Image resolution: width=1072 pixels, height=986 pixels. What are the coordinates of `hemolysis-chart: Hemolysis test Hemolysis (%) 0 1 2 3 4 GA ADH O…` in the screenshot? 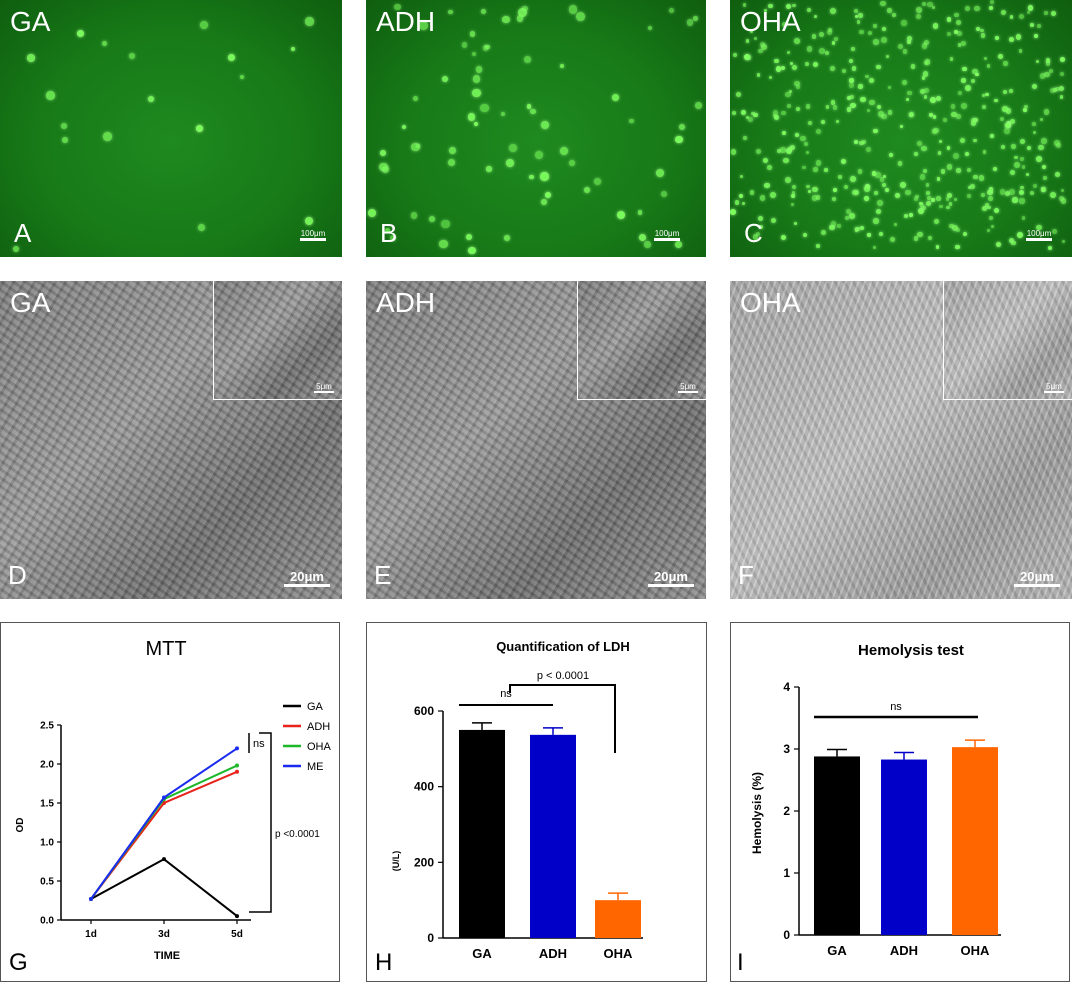 It's located at (875, 800).